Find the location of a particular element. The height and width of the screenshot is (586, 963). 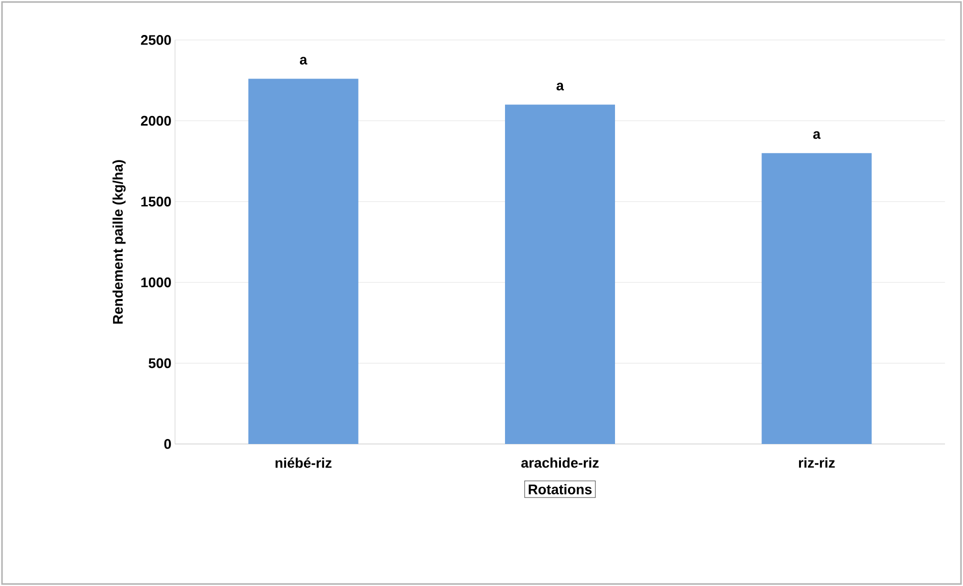

y-tick-label: 500 is located at coordinates (159, 363).